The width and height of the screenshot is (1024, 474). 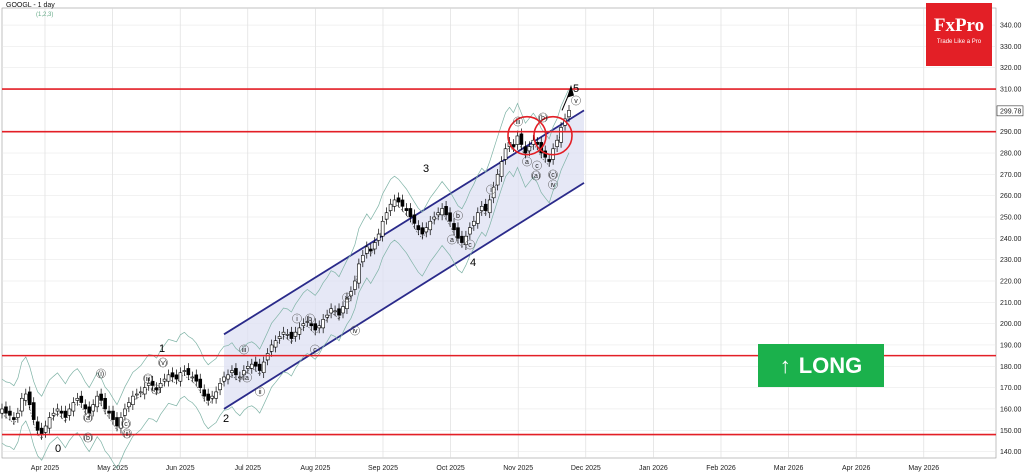 I want to click on x-tick-label: Jun 2025, so click(x=180, y=468).